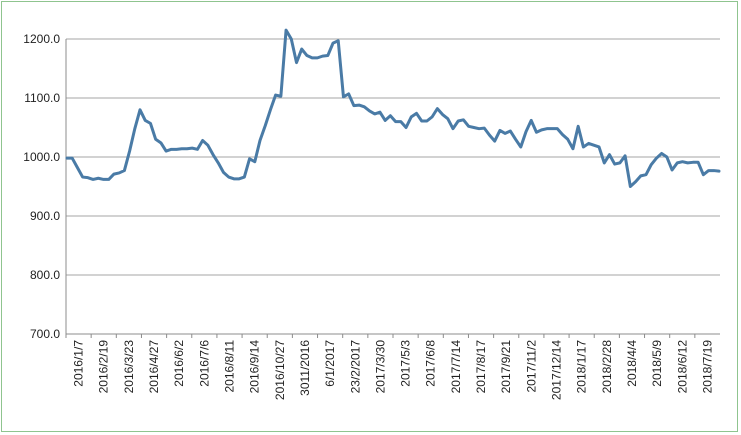 The image size is (741, 435). What do you see at coordinates (330, 363) in the screenshot?
I see `x-tick-label: 6/1/2017` at bounding box center [330, 363].